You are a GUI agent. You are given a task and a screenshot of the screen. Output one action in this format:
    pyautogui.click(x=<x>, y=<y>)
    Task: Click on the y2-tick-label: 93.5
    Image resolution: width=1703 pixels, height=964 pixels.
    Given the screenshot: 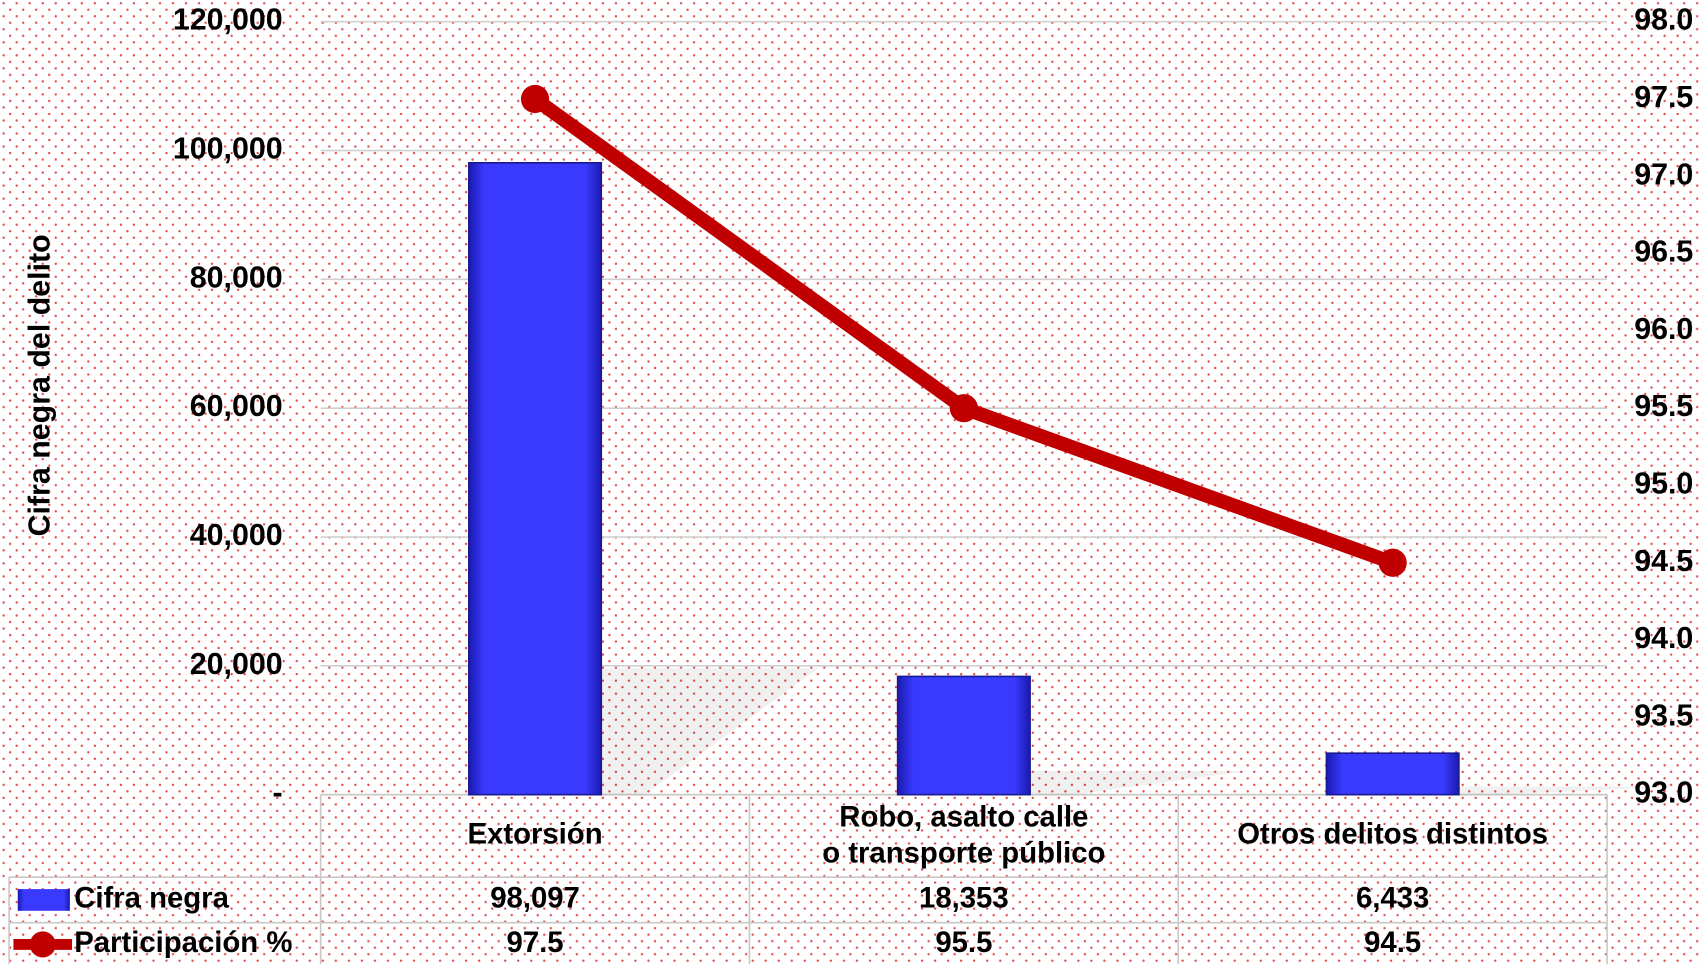 What is the action you would take?
    pyautogui.click(x=1663, y=715)
    